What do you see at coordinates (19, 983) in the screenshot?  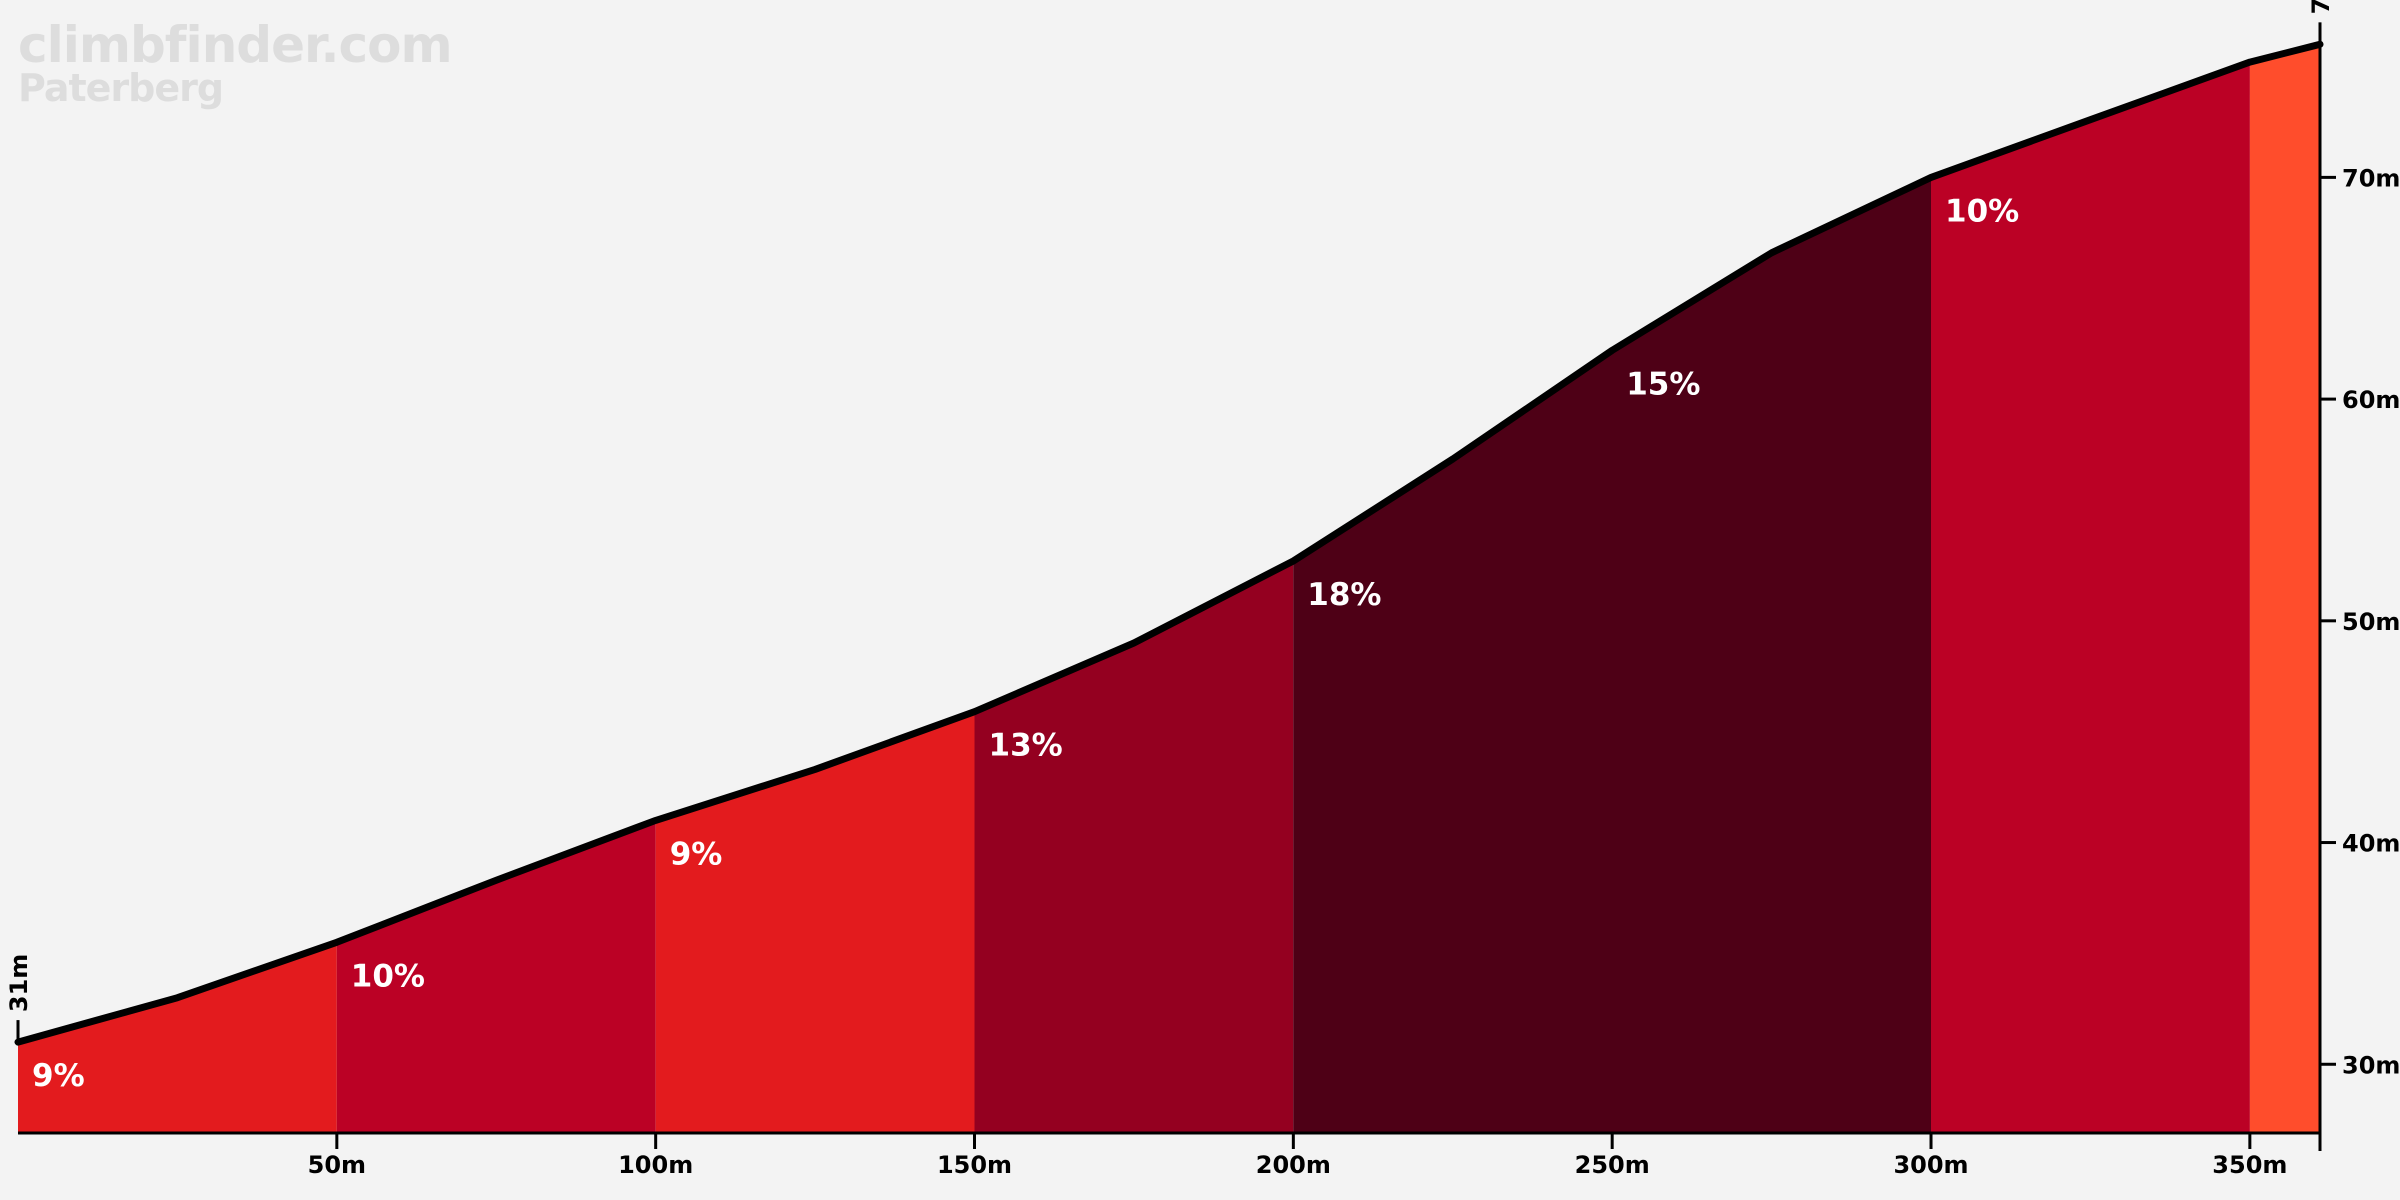 I see `start-elevation-label: 31m` at bounding box center [19, 983].